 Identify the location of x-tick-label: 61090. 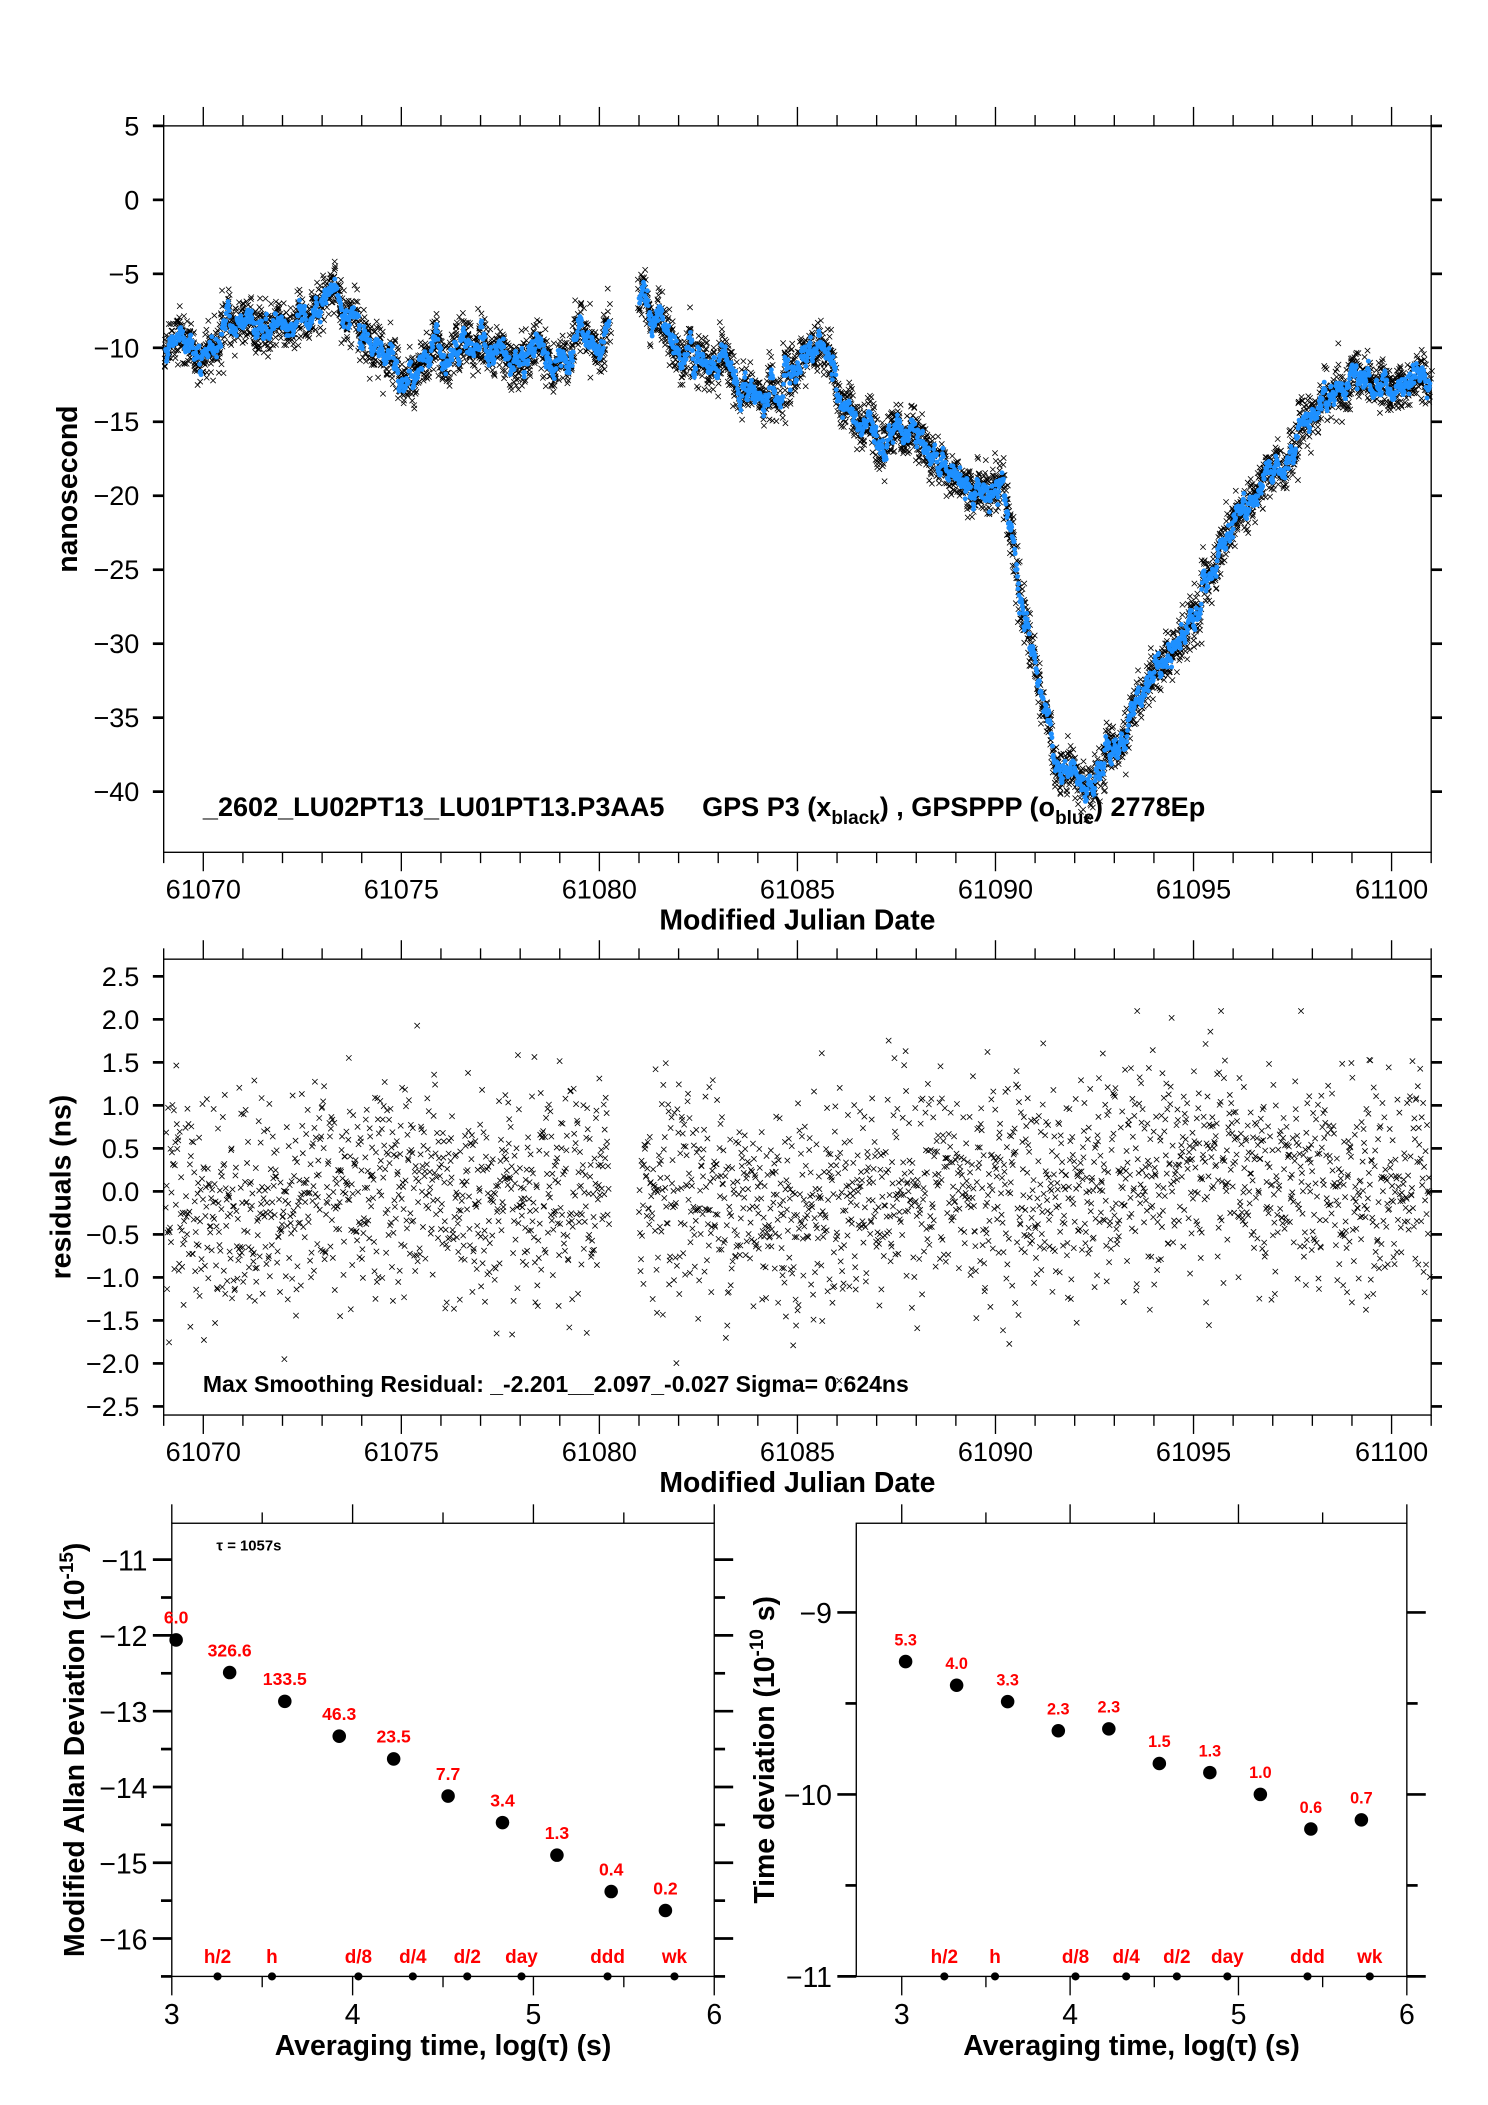
(995, 889).